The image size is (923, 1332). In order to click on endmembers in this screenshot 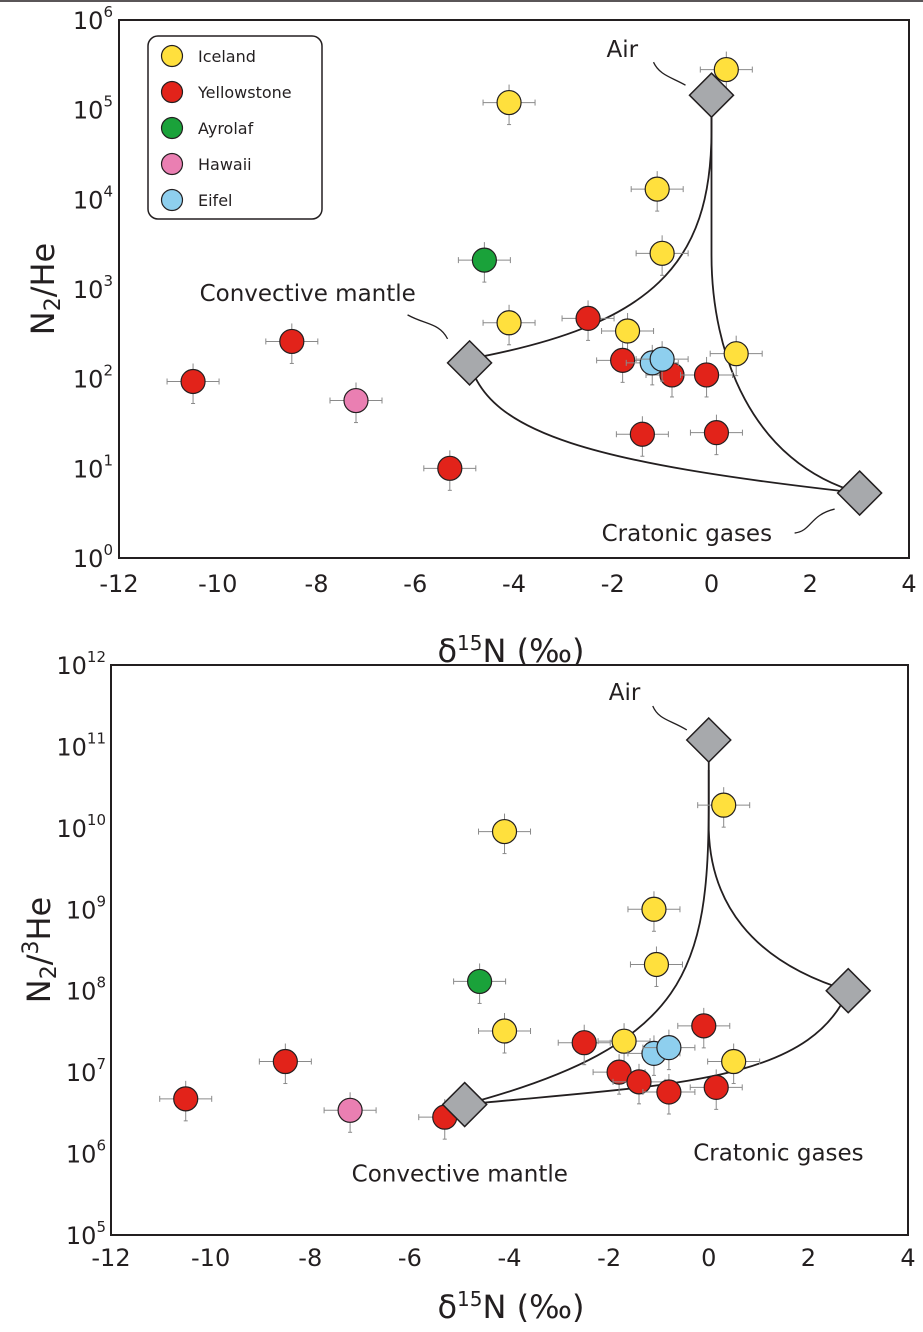, I will do `click(656, 922)`.